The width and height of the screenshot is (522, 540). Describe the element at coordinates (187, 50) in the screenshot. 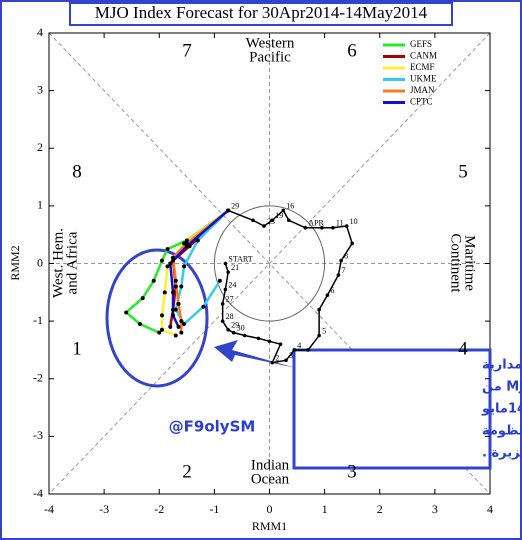

I see `phase-label: 7` at that location.